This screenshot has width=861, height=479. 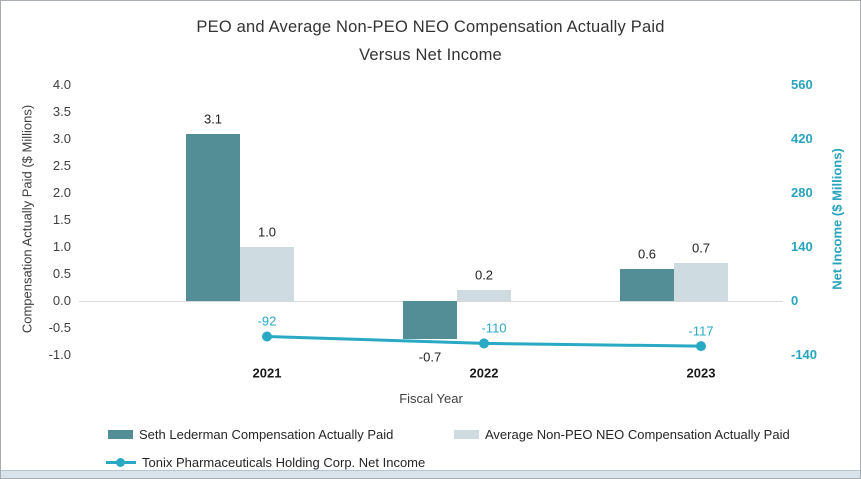 I want to click on right-axis-tick-label: 280, so click(x=802, y=192).